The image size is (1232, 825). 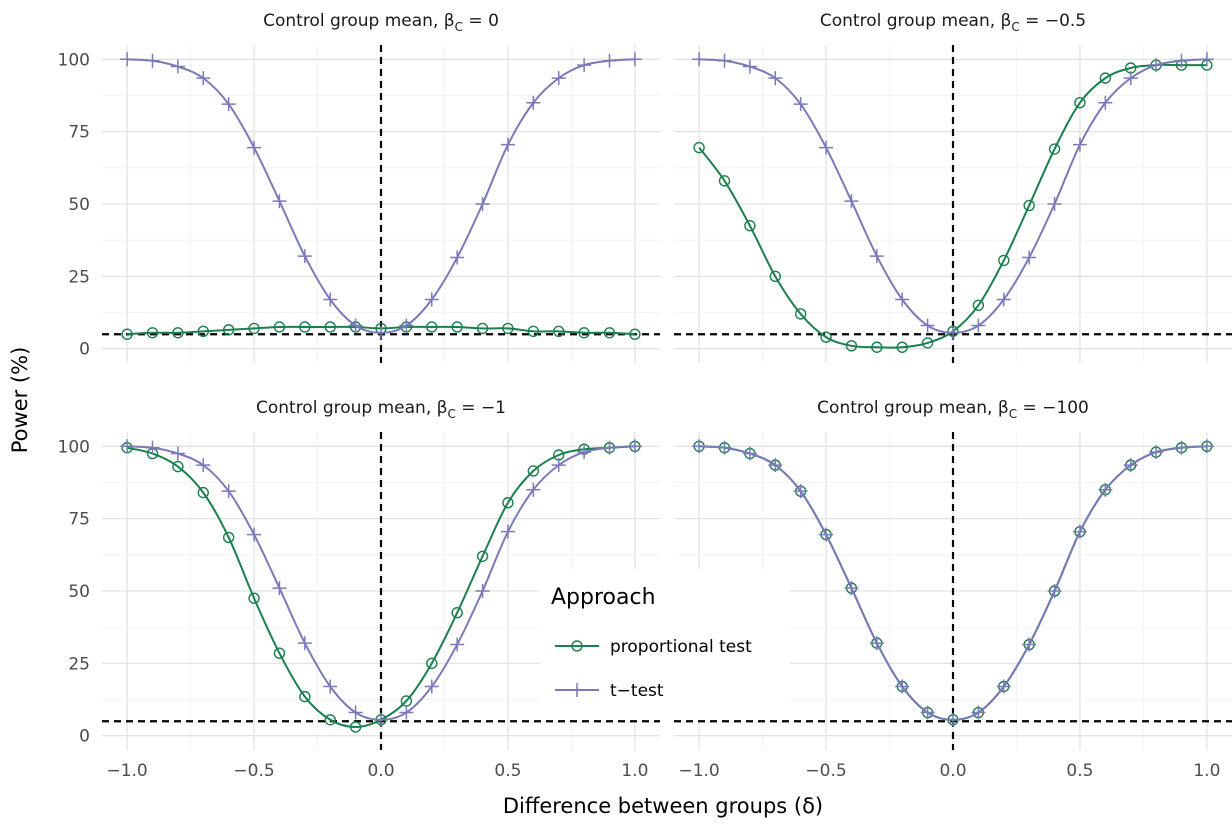 What do you see at coordinates (637, 691) in the screenshot?
I see `legend-label-t-test: t−test` at bounding box center [637, 691].